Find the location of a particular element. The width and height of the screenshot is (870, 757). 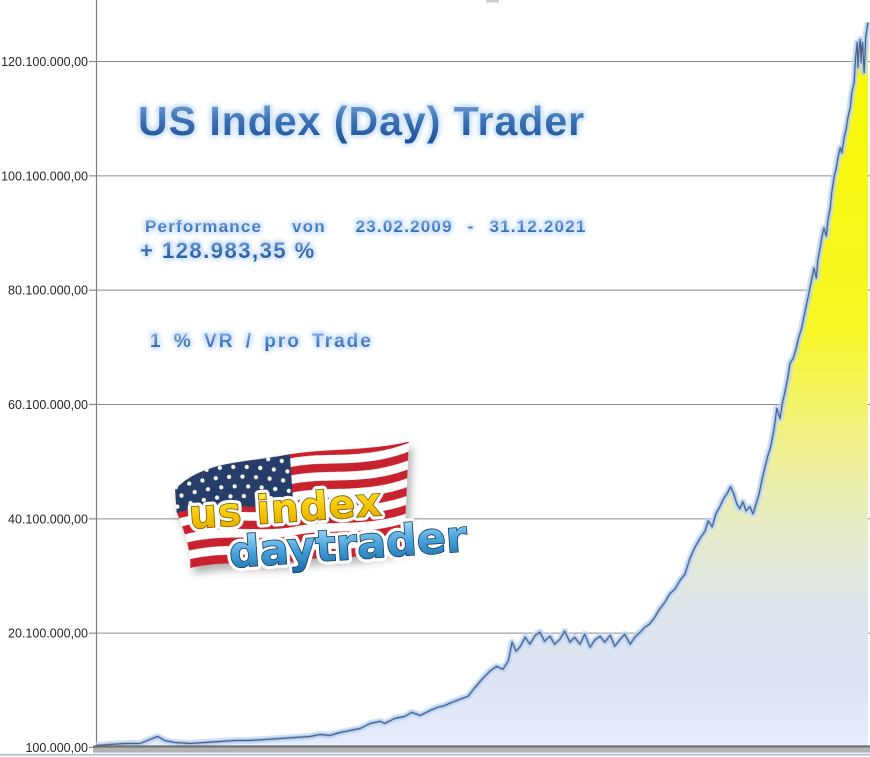

y-axis-label: 40.100.000,00 is located at coordinates (48, 519).